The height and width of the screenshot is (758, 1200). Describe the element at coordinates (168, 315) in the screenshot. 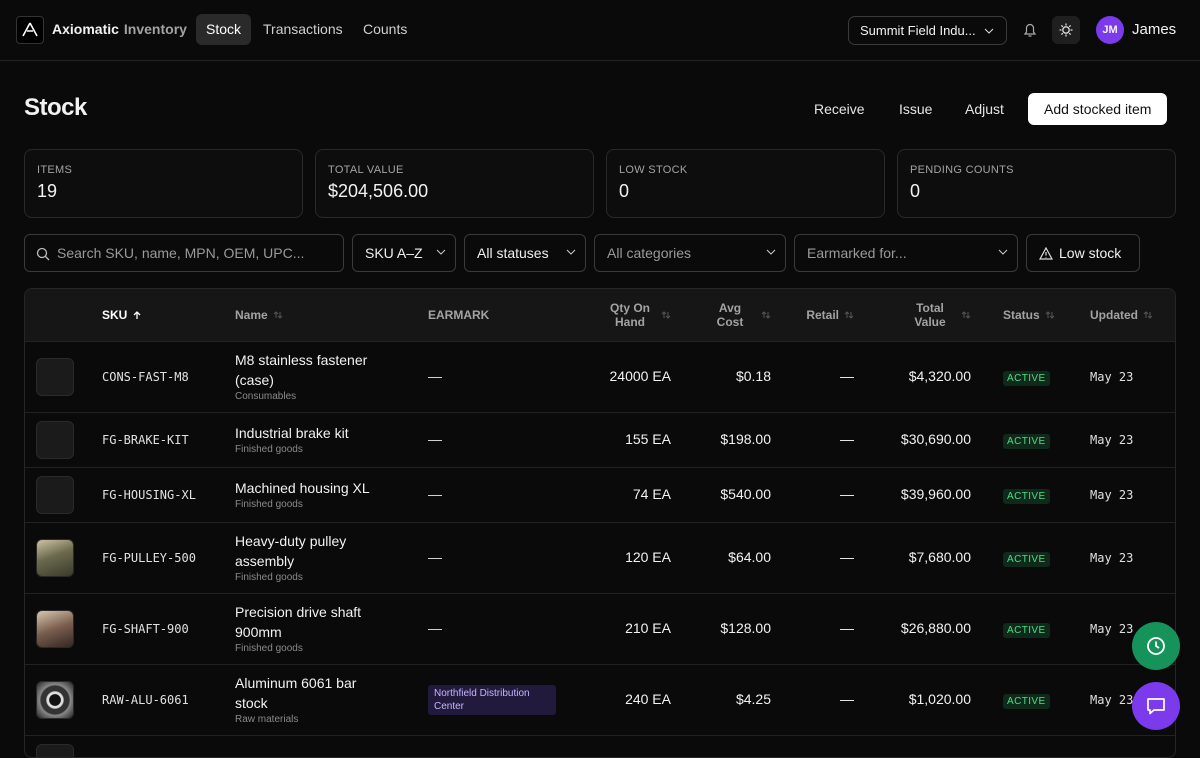

I see `header-cell: SKU` at that location.